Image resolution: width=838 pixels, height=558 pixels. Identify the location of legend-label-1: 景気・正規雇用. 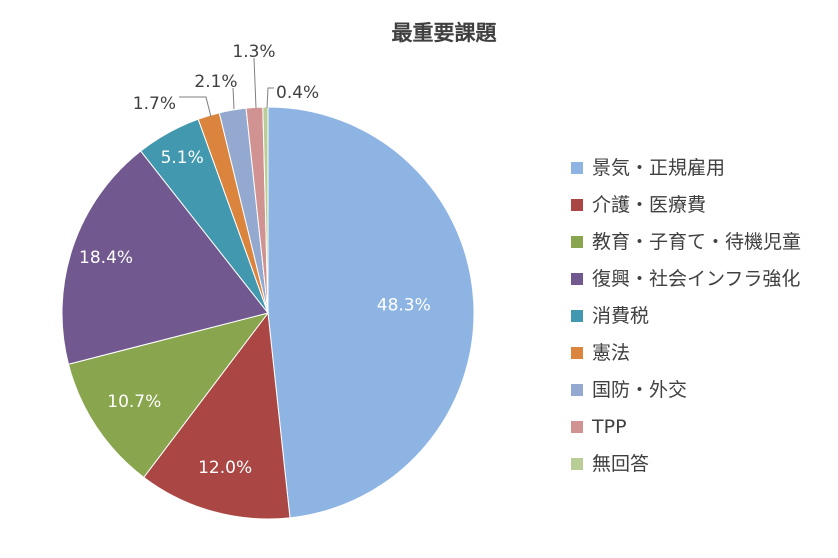
(658, 168).